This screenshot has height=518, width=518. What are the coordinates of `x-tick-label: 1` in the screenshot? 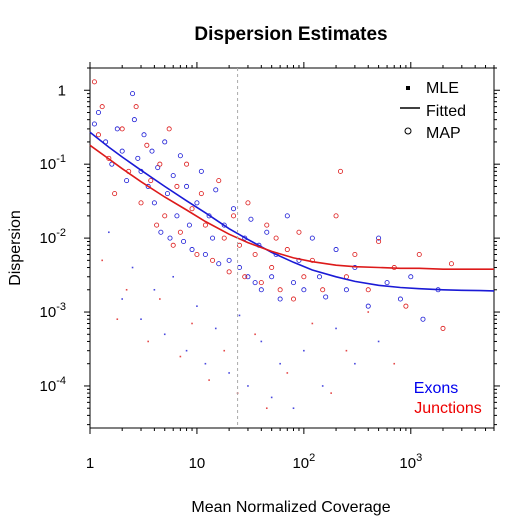 It's located at (90, 463).